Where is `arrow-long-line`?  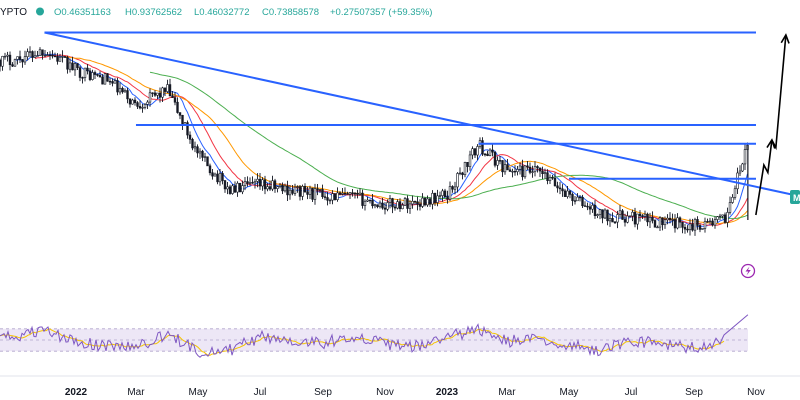
arrow-long-line is located at coordinates (779, 92).